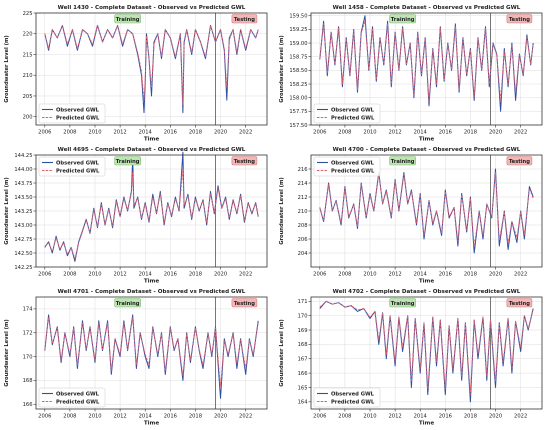  Describe the element at coordinates (298, 85) in the screenshot. I see `y-tick-label: 158.25` at that location.